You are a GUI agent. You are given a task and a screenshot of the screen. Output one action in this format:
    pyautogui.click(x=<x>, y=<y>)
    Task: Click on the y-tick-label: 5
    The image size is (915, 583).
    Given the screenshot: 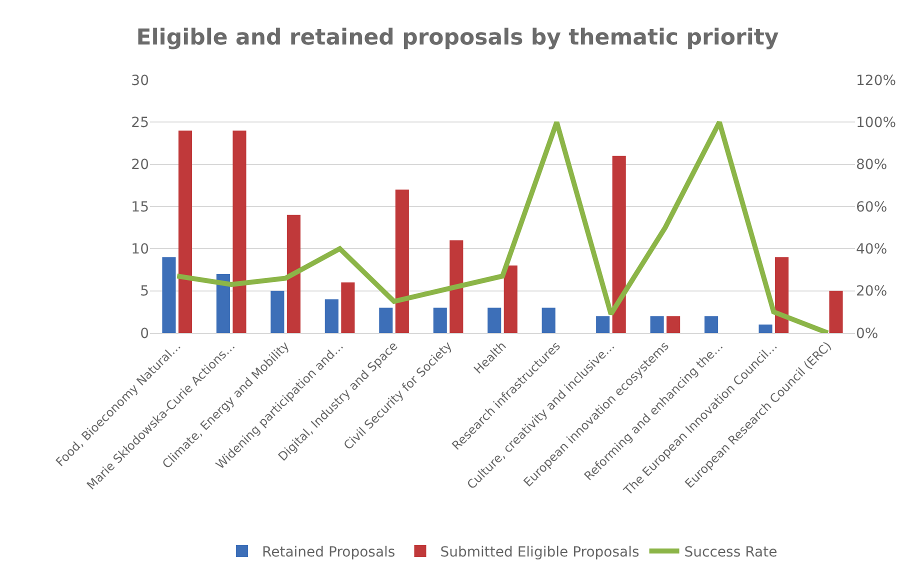 What is the action you would take?
    pyautogui.click(x=144, y=292)
    